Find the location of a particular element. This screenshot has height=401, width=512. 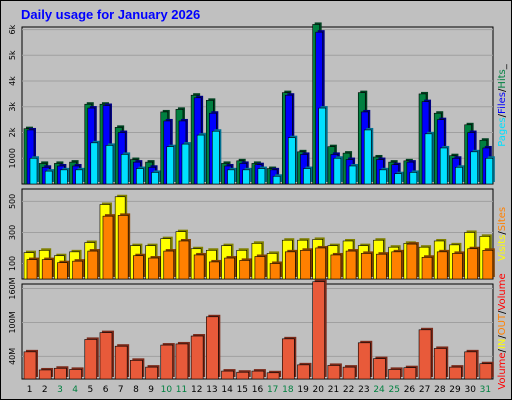

y-tick-label: 6k is located at coordinates (12, 29).